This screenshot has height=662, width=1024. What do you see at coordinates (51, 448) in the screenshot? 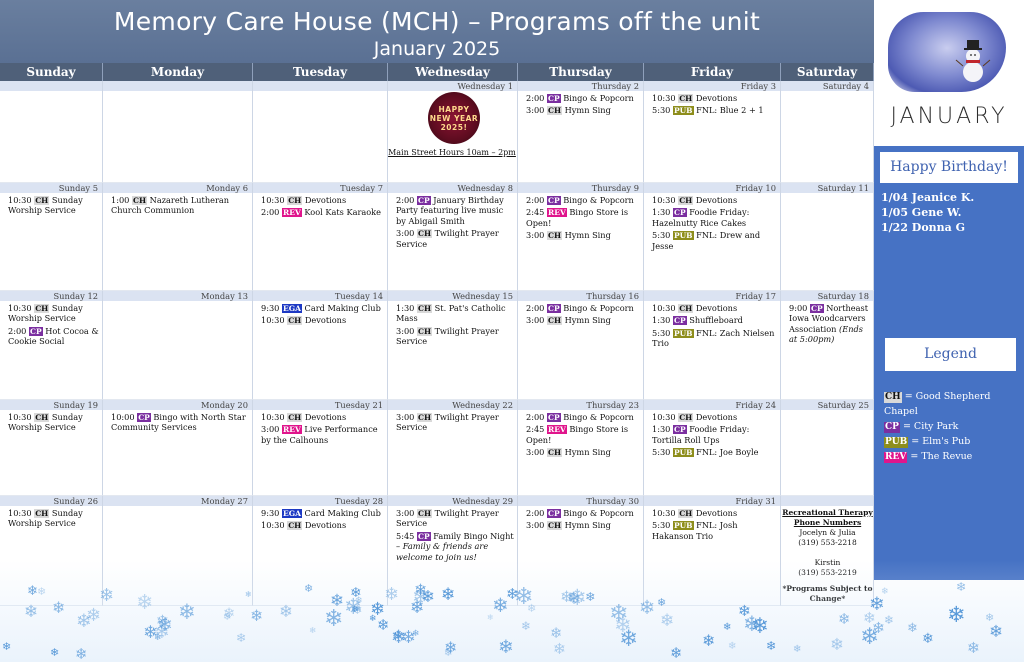
I see `day-cell: Sunday 19 10:30 CH Sunday Worship Service` at bounding box center [51, 448].